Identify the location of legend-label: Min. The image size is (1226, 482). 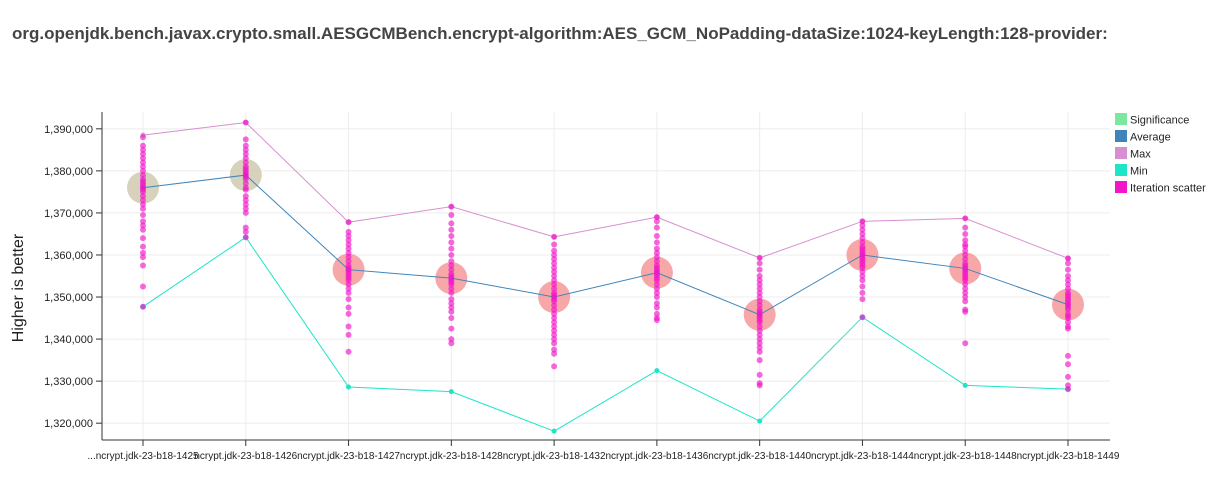
(1139, 172).